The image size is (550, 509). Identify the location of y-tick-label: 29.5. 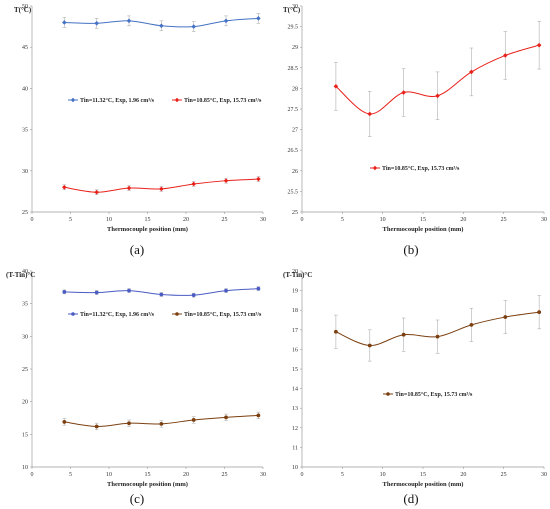
(293, 28).